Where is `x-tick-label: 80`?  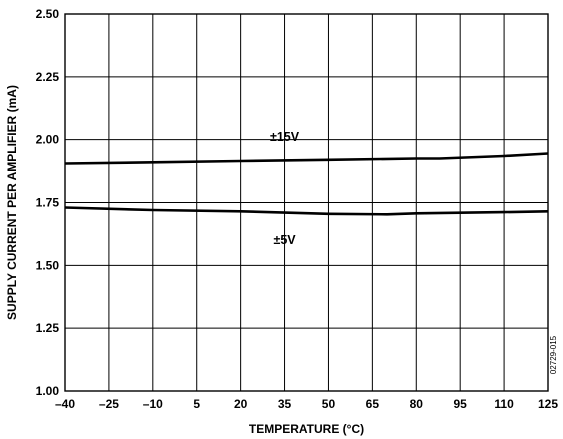
x-tick-label: 80 is located at coordinates (417, 404).